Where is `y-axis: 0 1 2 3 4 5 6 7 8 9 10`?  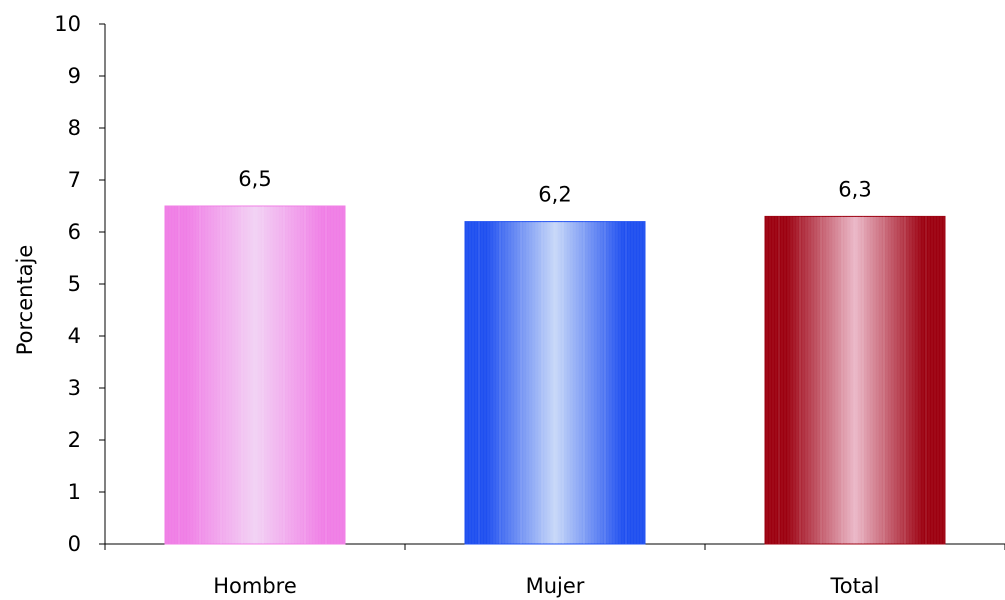 y-axis: 0 1 2 3 4 5 6 7 8 9 10 is located at coordinates (80, 284).